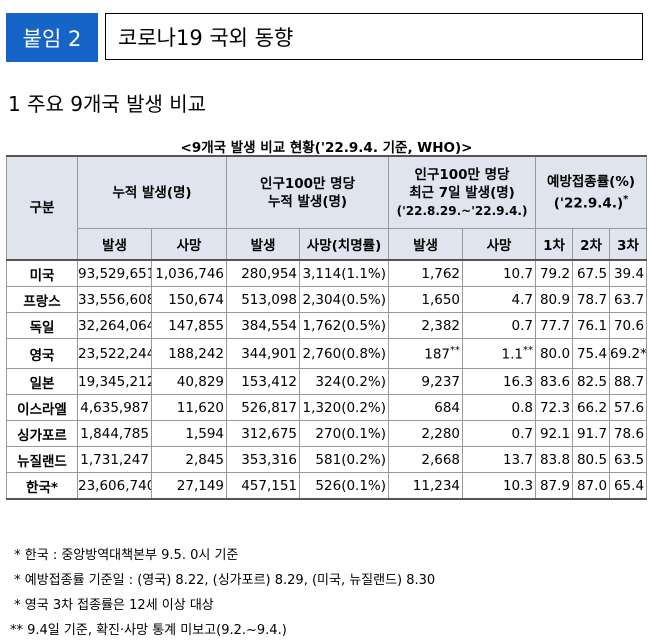  Describe the element at coordinates (114, 407) in the screenshot. I see `cum-cases: 4,635,987` at that location.